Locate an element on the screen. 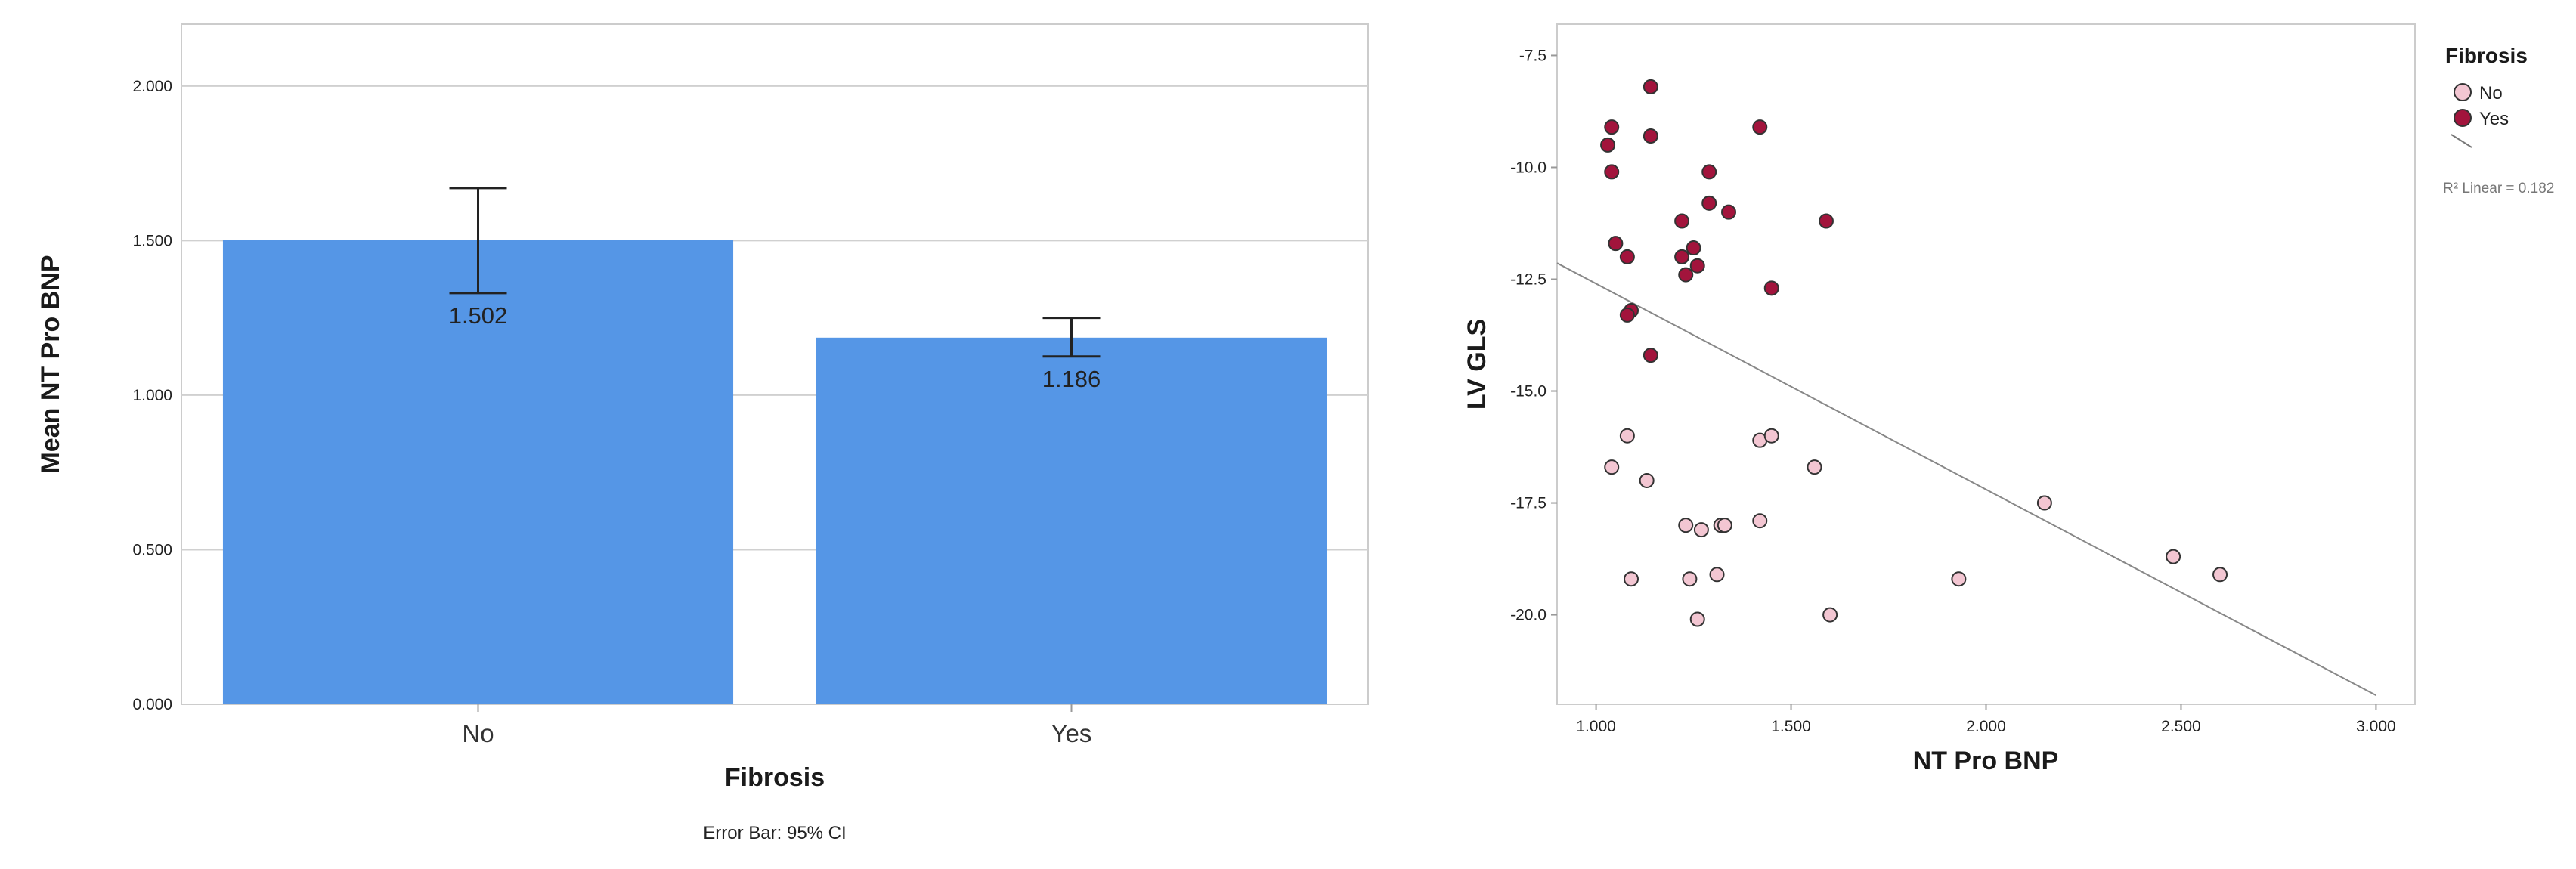  bar-yes is located at coordinates (1071, 520).